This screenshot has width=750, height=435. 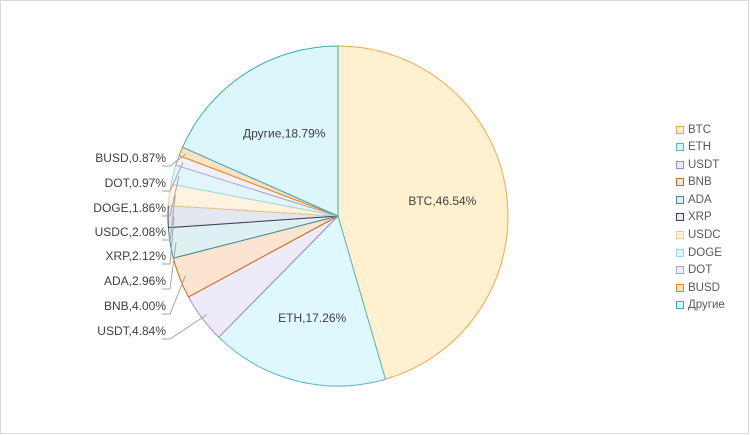 I want to click on data-label-doge: DOGE,1.86%, so click(x=129, y=208).